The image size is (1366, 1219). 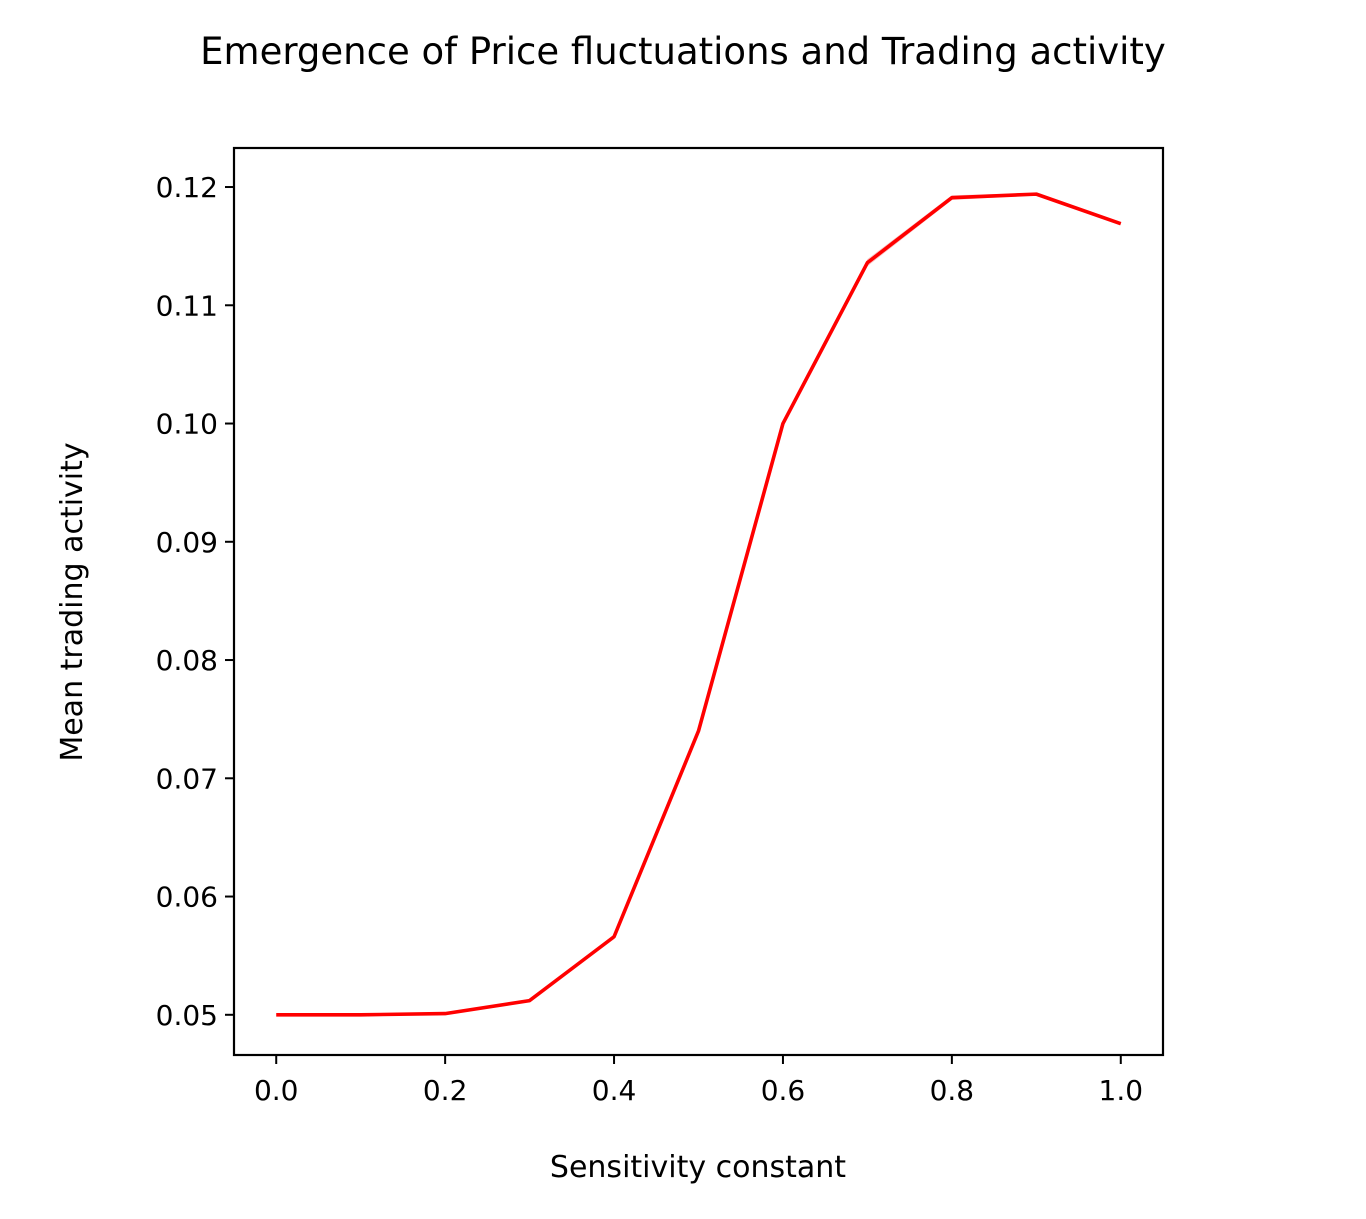 I want to click on x-tick-label: 0.0, so click(x=276, y=1090).